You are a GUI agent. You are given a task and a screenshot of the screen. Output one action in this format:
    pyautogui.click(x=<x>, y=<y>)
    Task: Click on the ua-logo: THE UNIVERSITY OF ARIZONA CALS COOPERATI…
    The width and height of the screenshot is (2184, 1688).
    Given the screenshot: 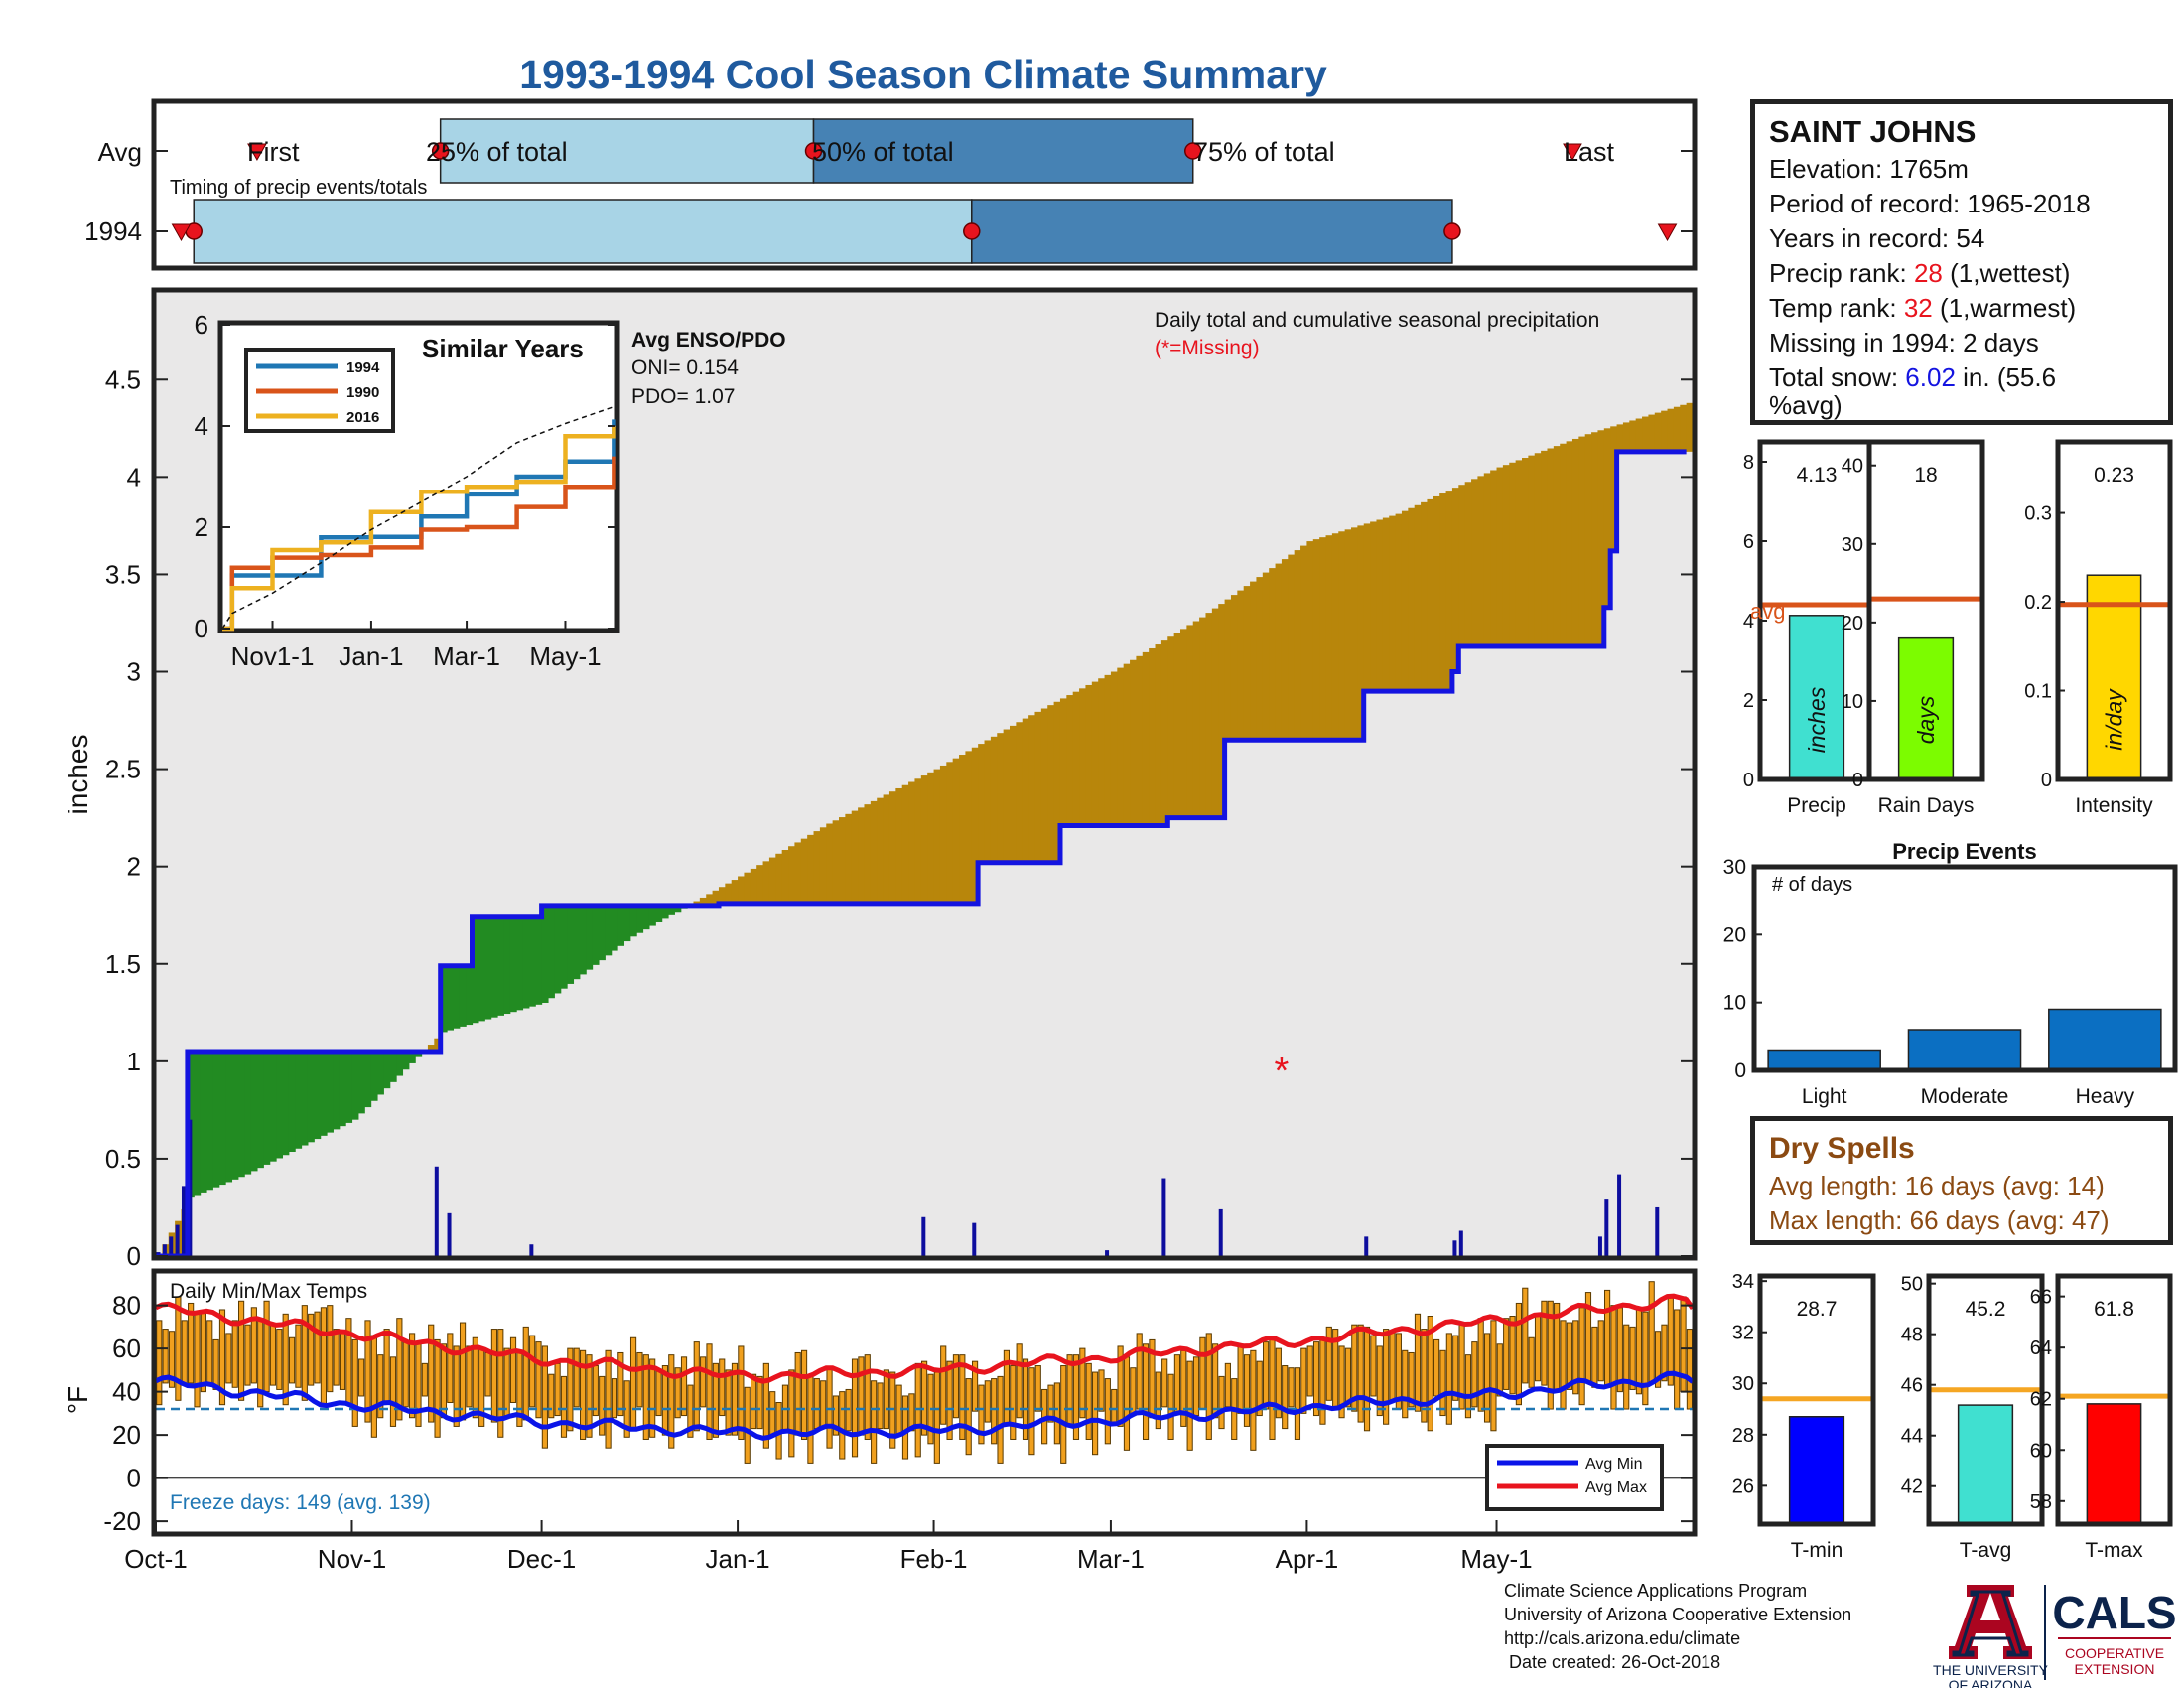 What is the action you would take?
    pyautogui.click(x=2055, y=1636)
    